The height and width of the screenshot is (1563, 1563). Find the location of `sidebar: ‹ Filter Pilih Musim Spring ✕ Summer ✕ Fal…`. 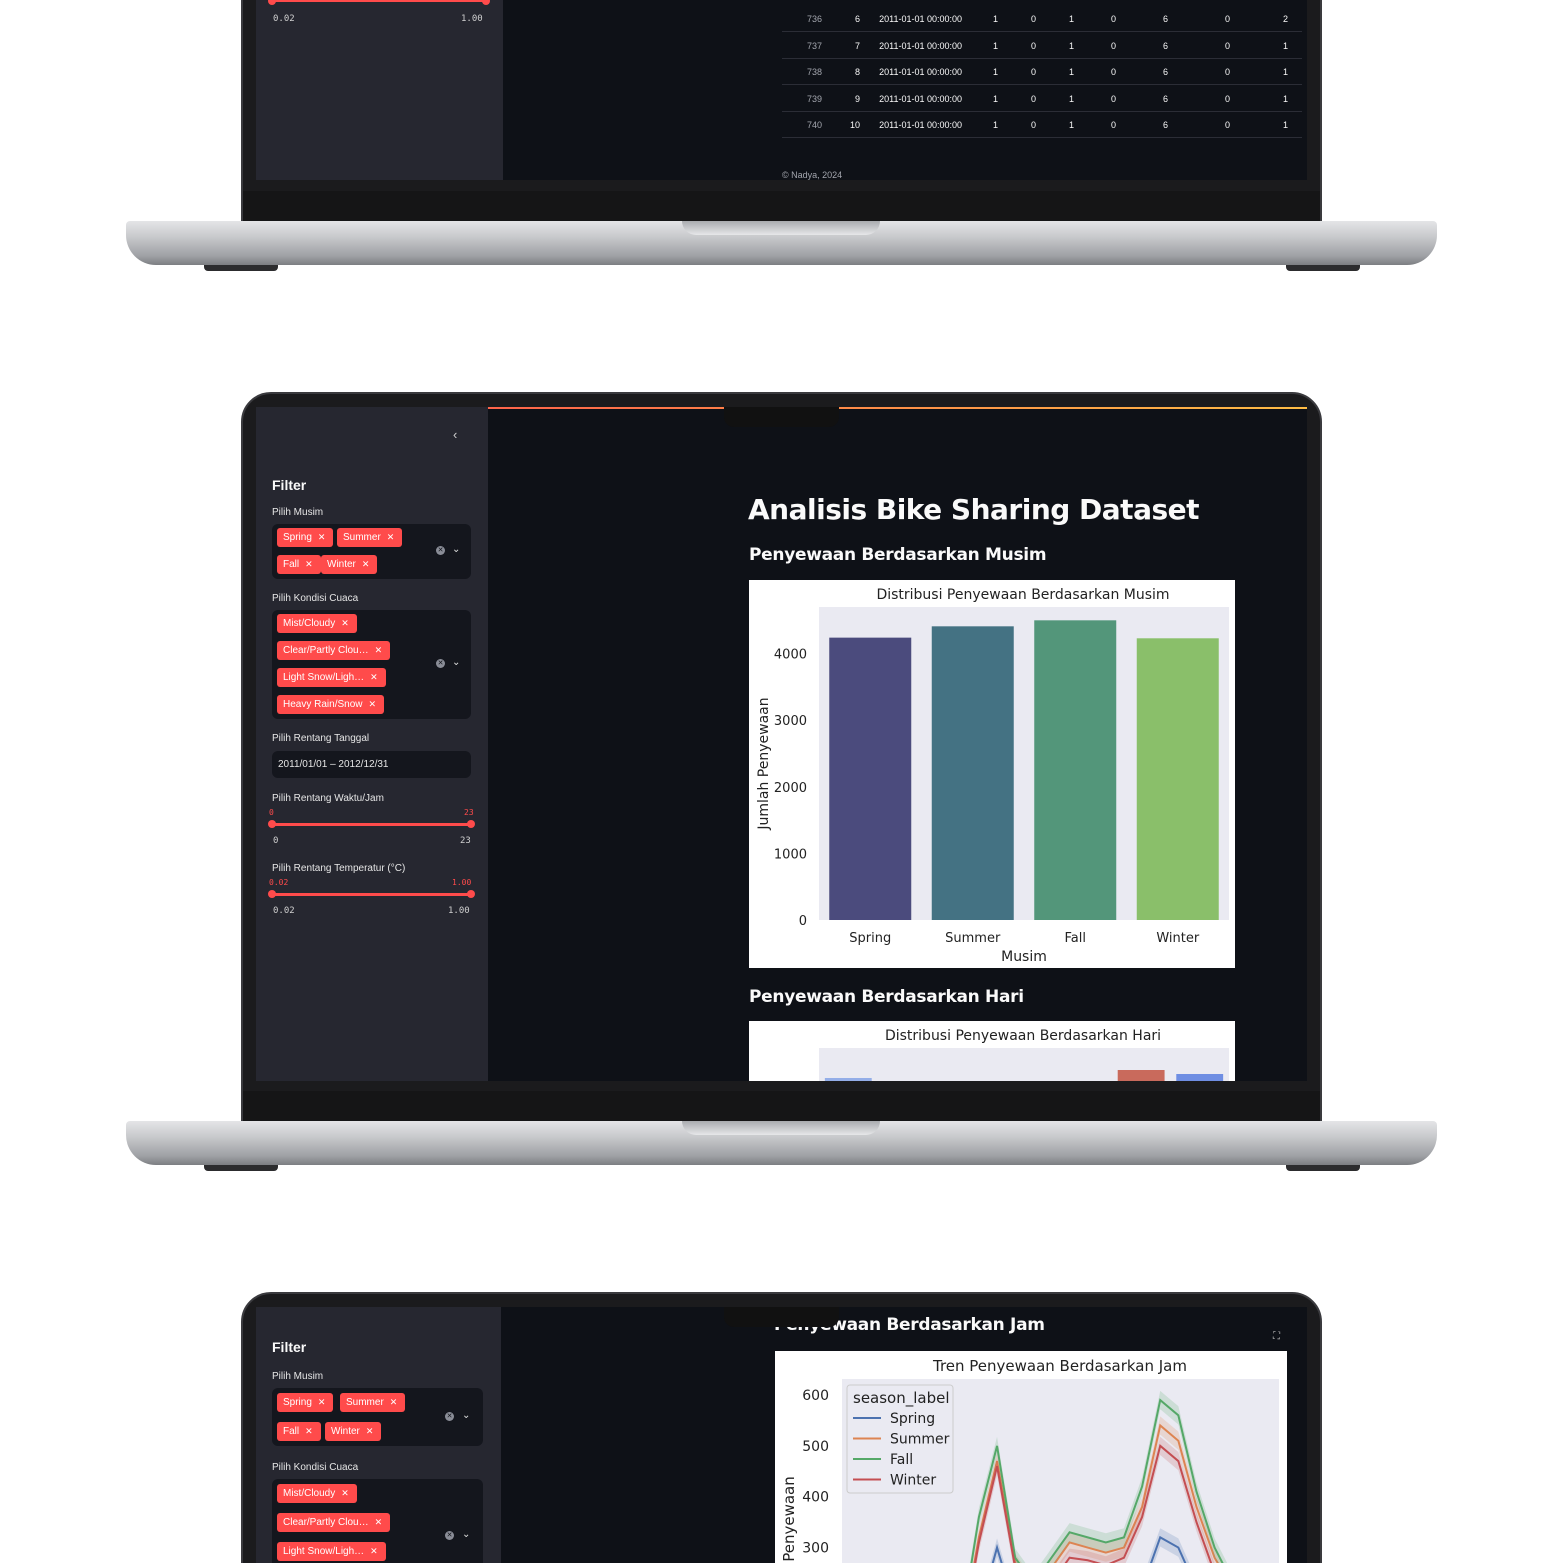

sidebar: ‹ Filter Pilih Musim Spring ✕ Summer ✕ Fal… is located at coordinates (372, 744).